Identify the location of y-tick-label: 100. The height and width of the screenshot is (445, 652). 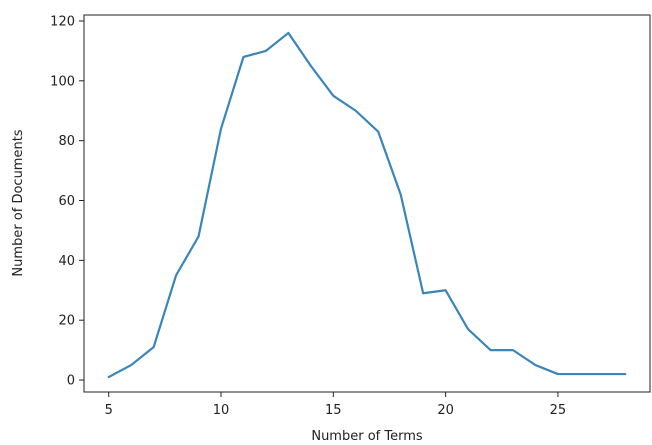
(62, 81).